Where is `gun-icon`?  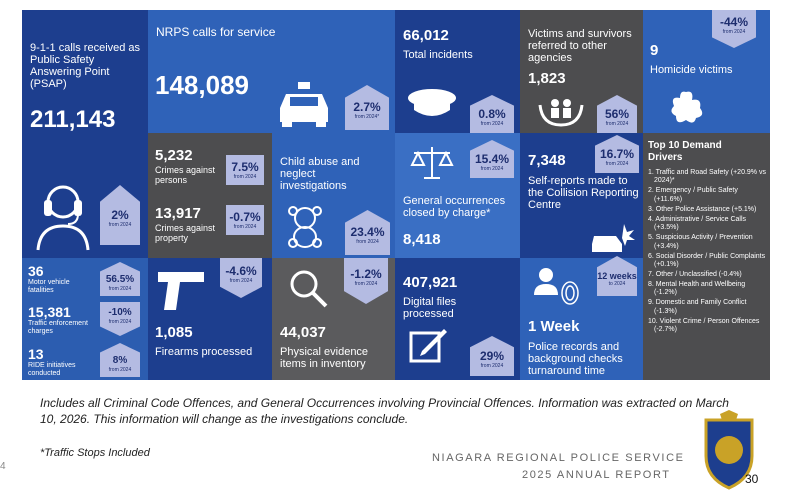 gun-icon is located at coordinates (181, 291).